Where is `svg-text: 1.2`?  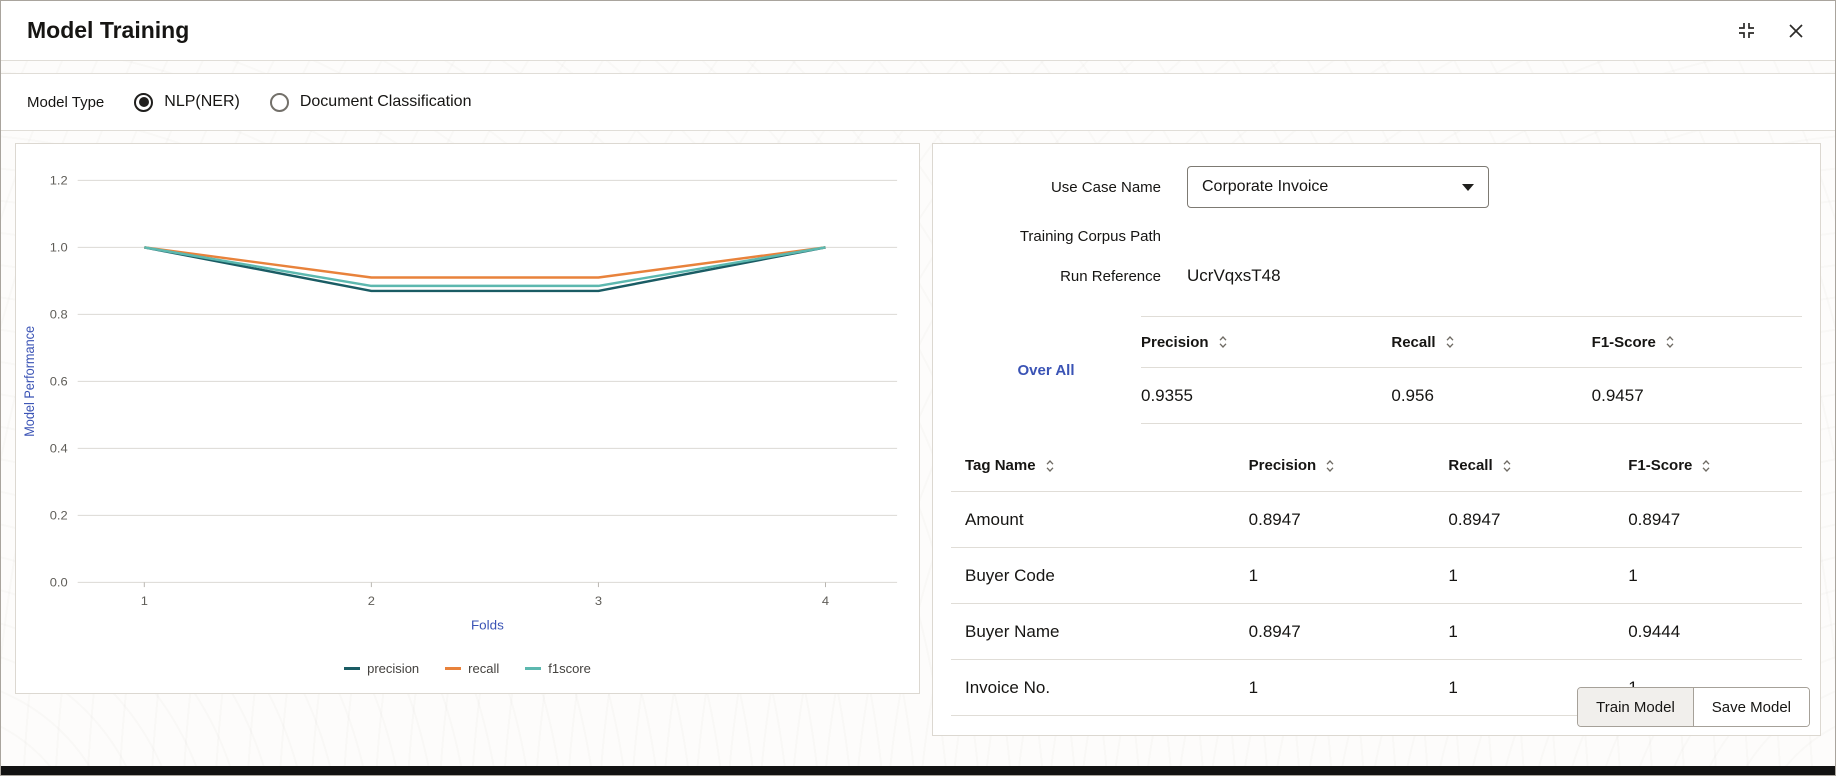 svg-text: 1.2 is located at coordinates (59, 181).